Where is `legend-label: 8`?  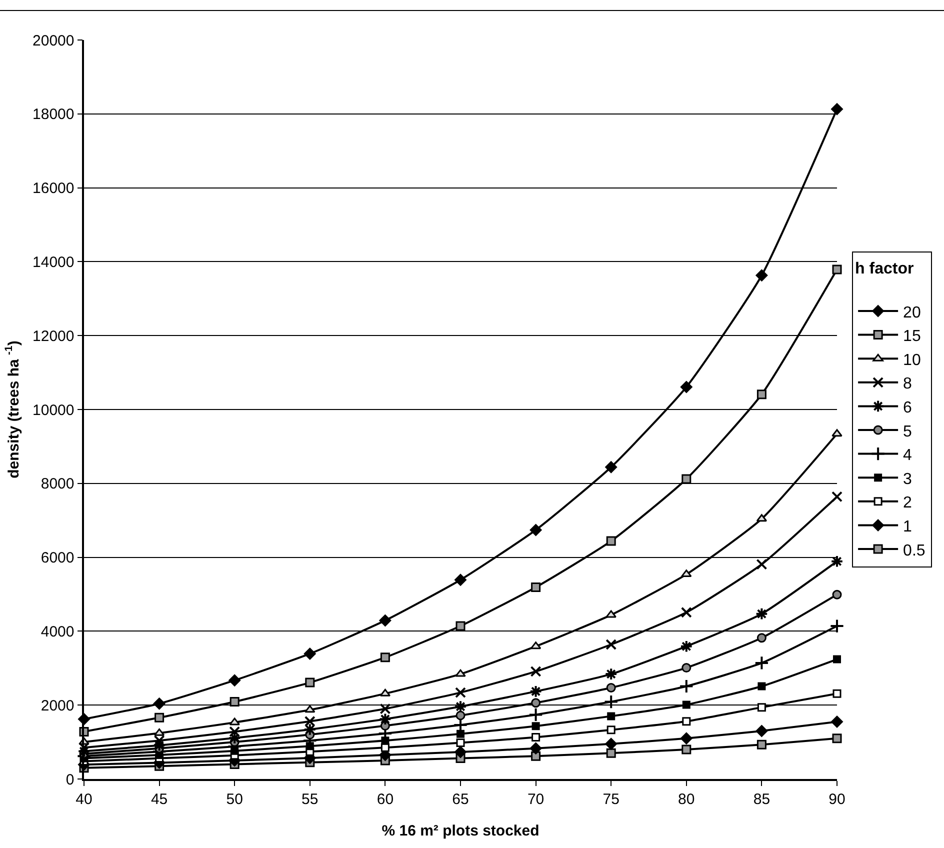 legend-label: 8 is located at coordinates (907, 384).